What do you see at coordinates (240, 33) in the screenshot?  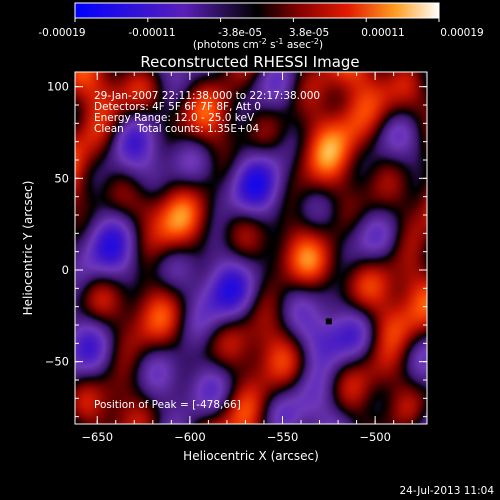 I see `colorbar-tick-2: -3.8e-05` at bounding box center [240, 33].